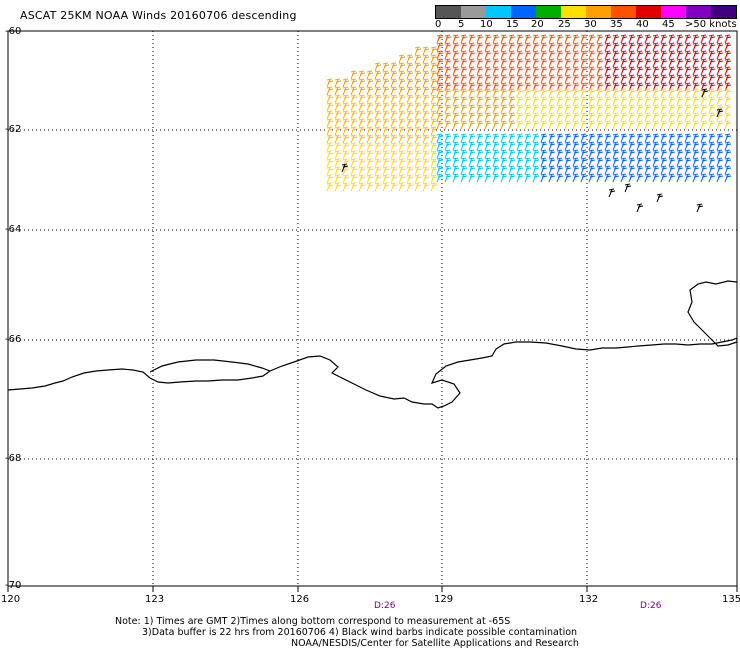  What do you see at coordinates (300, 599) in the screenshot?
I see `lon-label: 126` at bounding box center [300, 599].